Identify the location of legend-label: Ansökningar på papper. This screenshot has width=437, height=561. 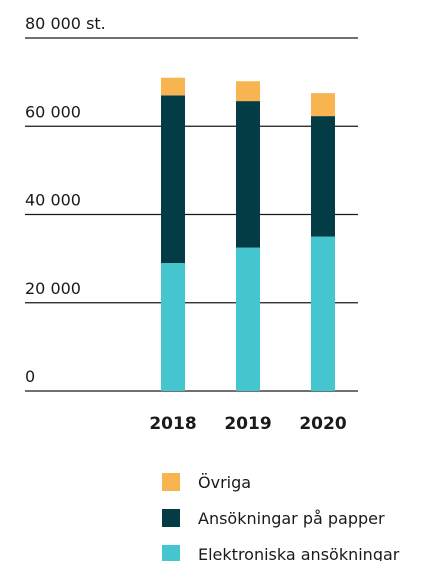
(291, 518).